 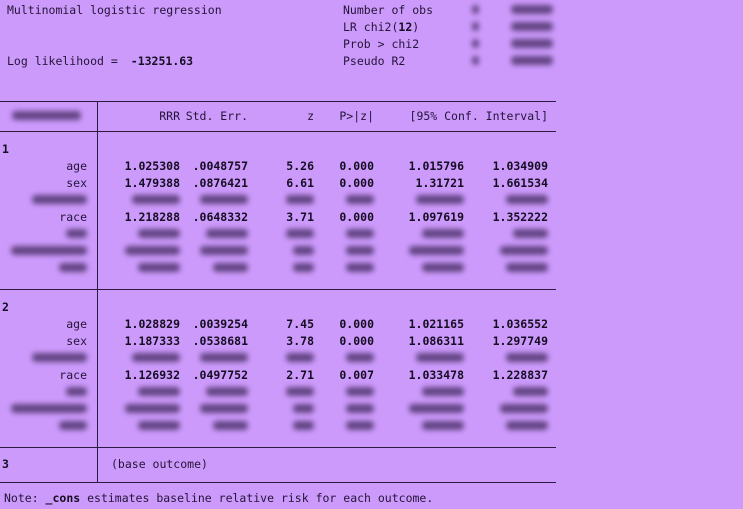 What do you see at coordinates (300, 324) in the screenshot?
I see `z-value: 7.45` at bounding box center [300, 324].